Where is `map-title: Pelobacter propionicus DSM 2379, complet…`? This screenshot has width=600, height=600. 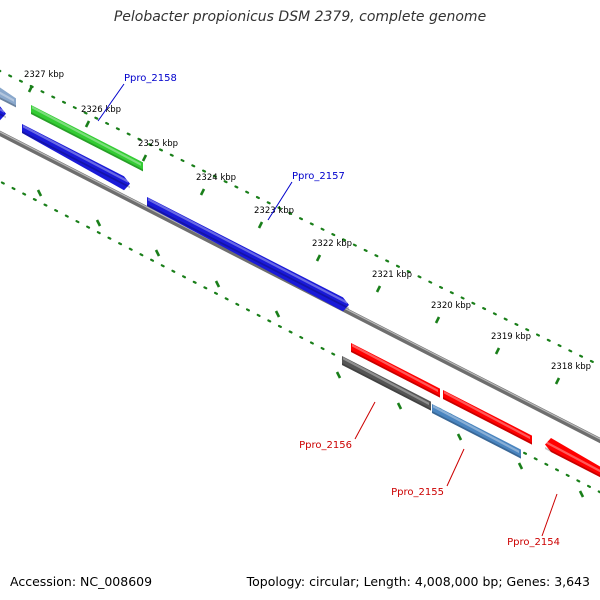 map-title: Pelobacter propionicus DSM 2379, complet… is located at coordinates (300, 17).